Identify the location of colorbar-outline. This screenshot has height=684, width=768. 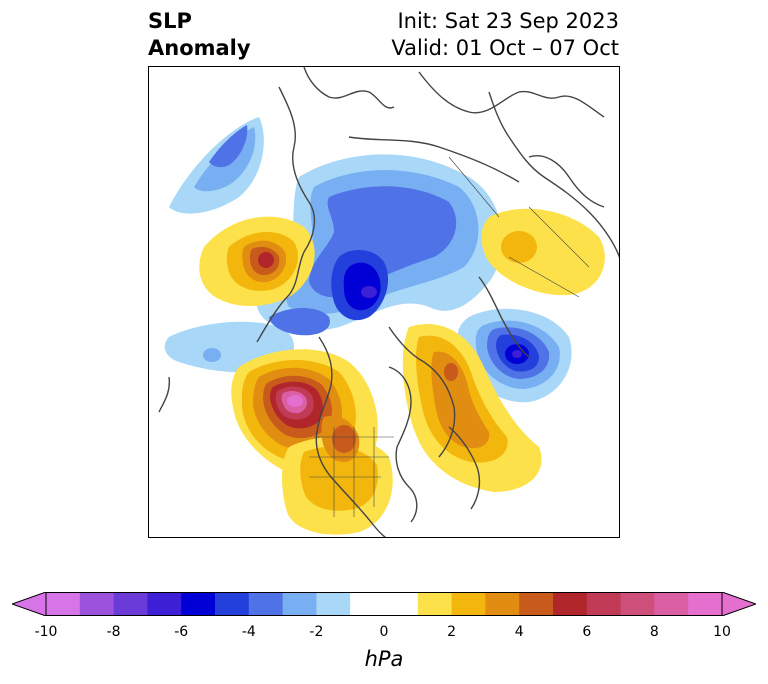
(384, 604).